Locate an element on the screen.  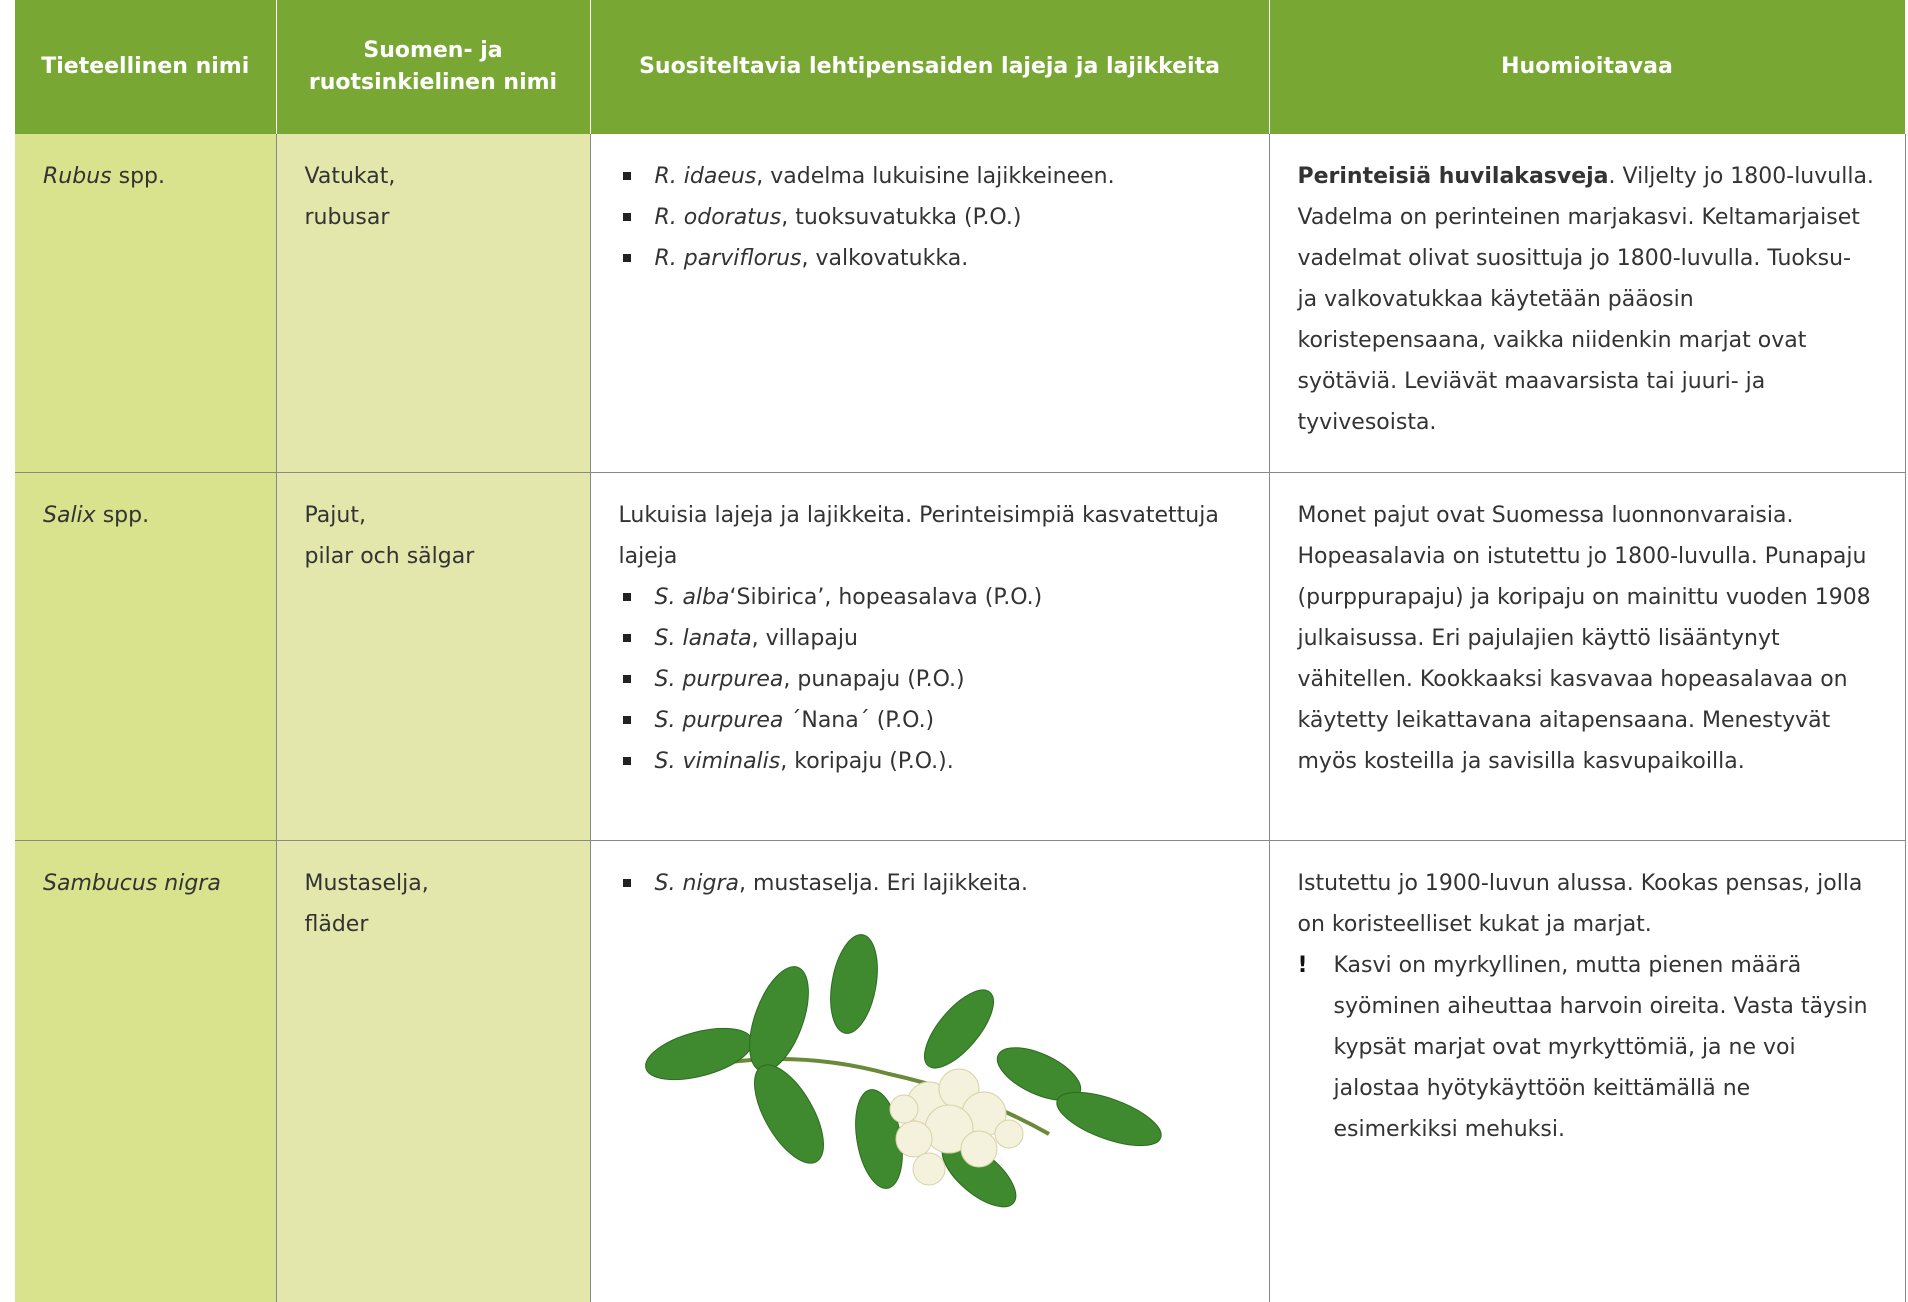
species-cell: S. nigra, mustaselja. Eri lajikkeita. is located at coordinates (930, 1071).